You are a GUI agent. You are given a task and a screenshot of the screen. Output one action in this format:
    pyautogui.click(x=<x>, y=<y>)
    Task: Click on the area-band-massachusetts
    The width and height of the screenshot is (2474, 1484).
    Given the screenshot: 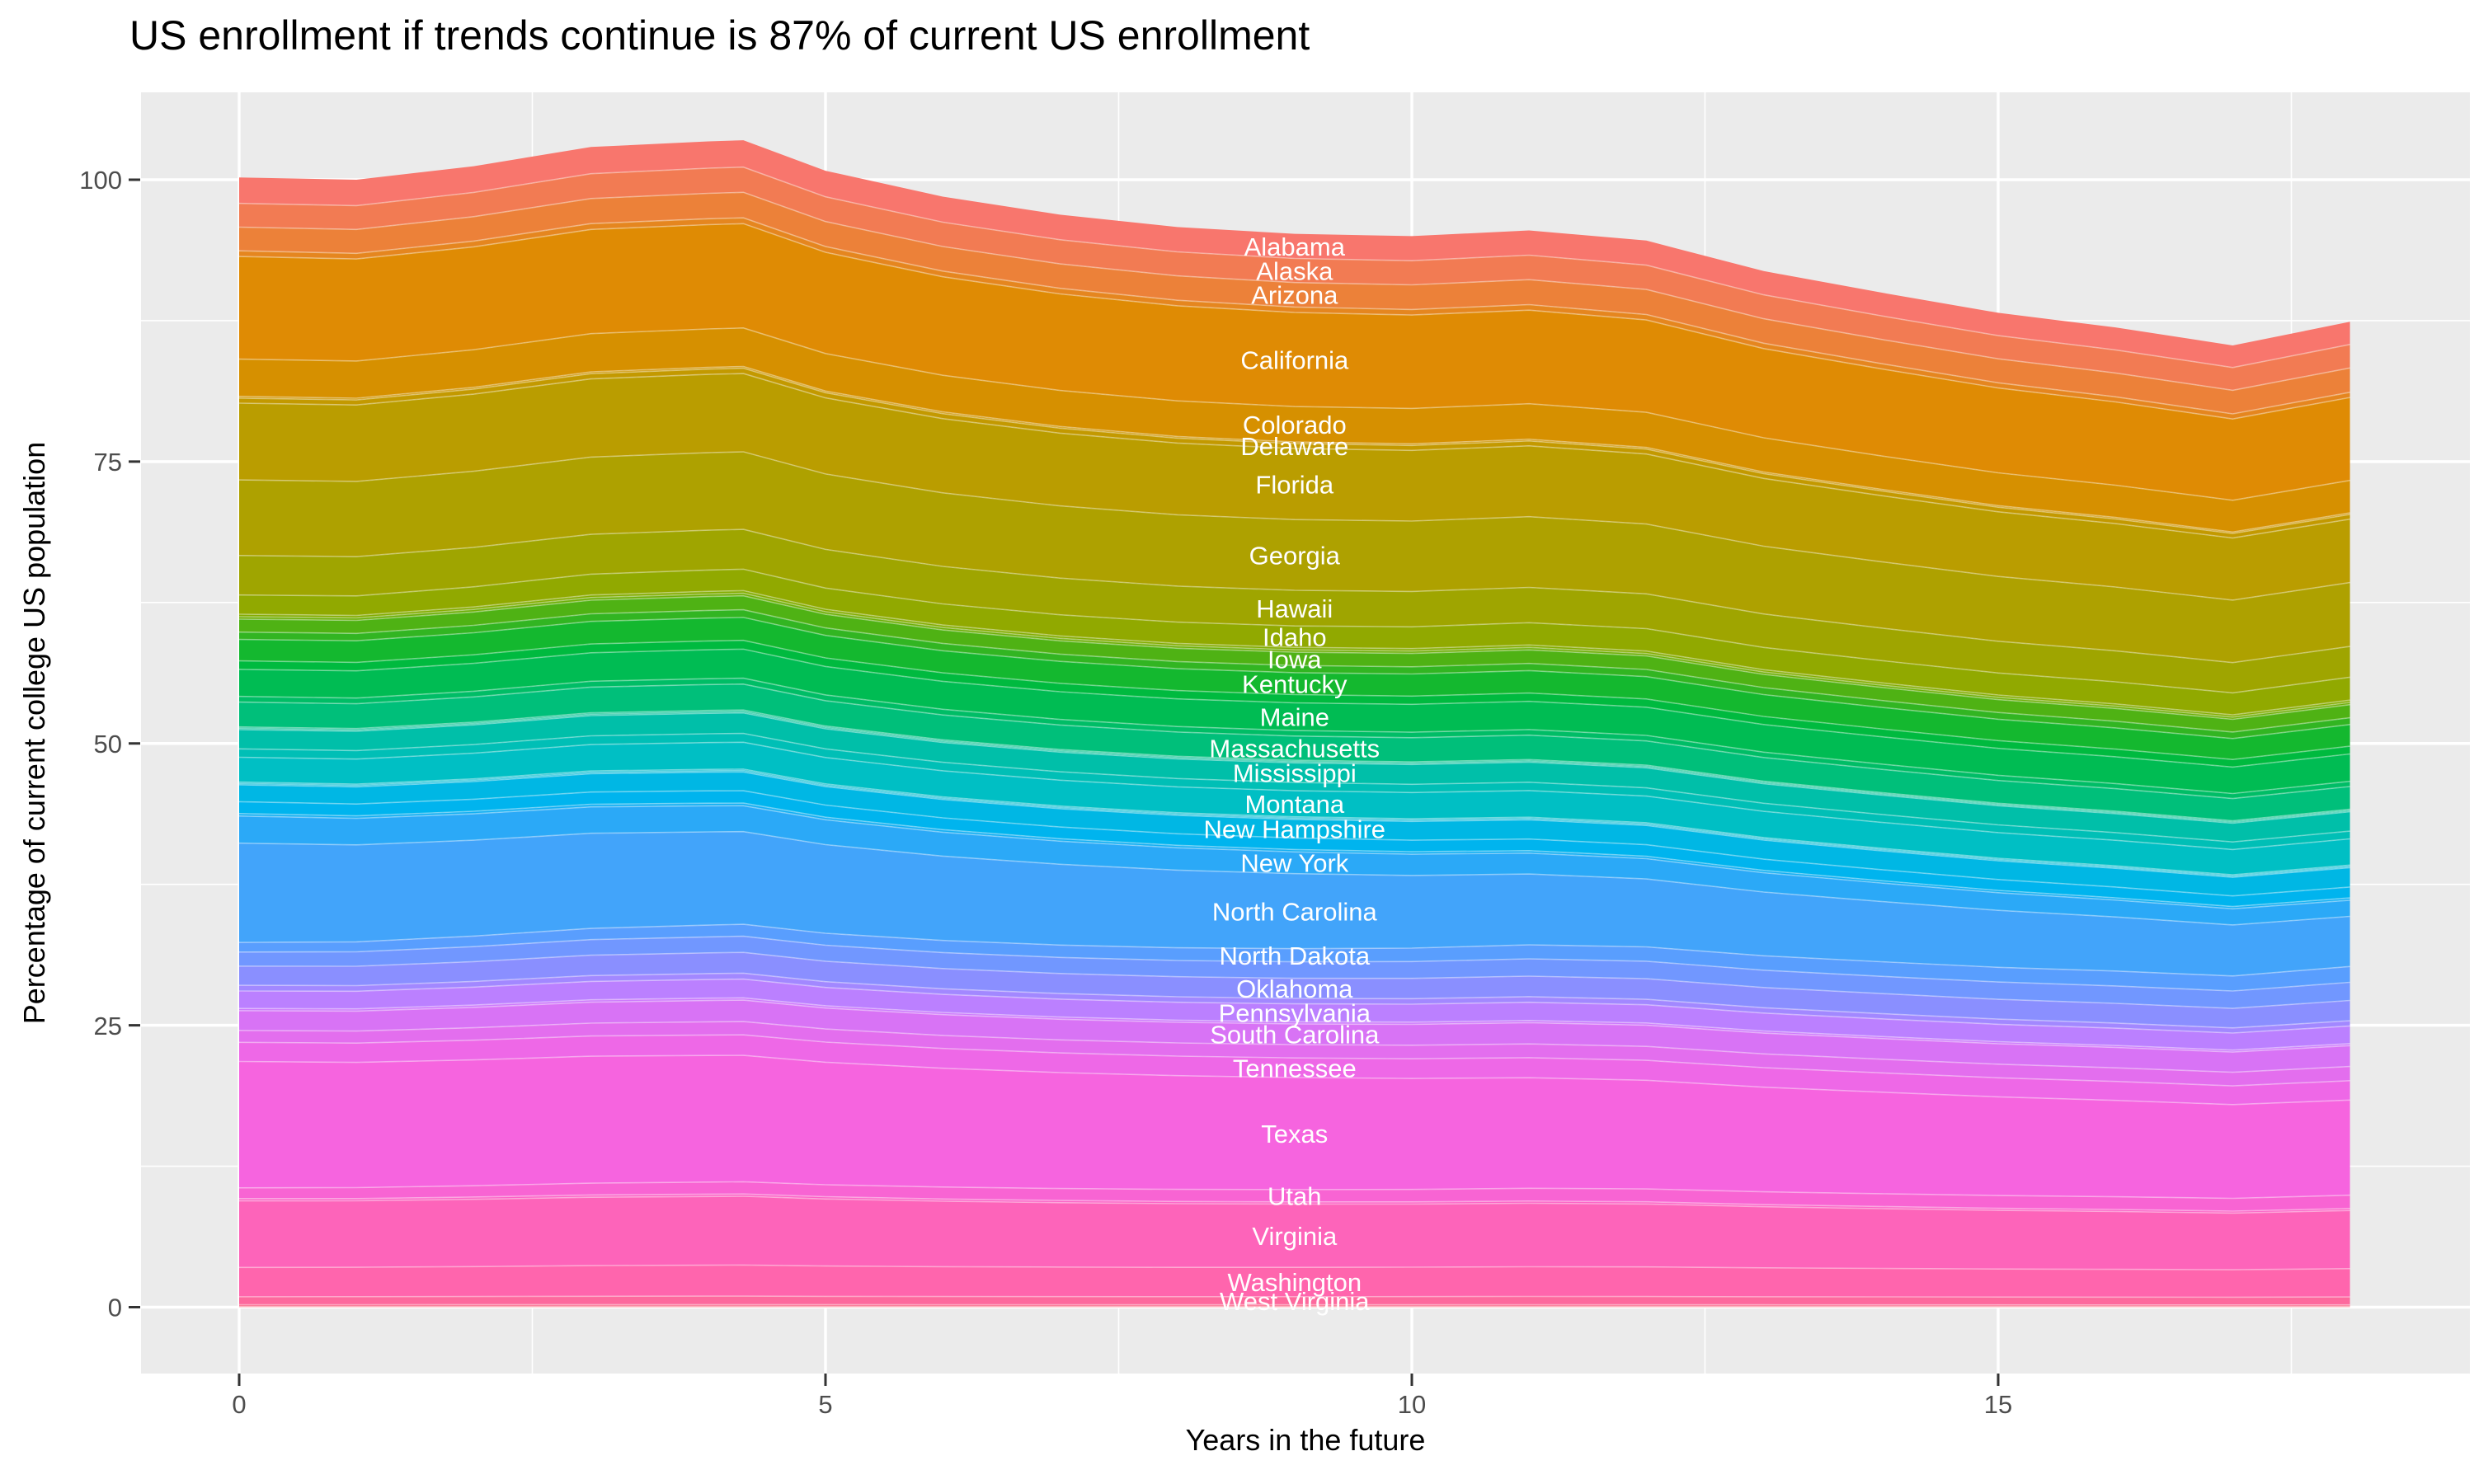 What is the action you would take?
    pyautogui.click(x=1294, y=752)
    